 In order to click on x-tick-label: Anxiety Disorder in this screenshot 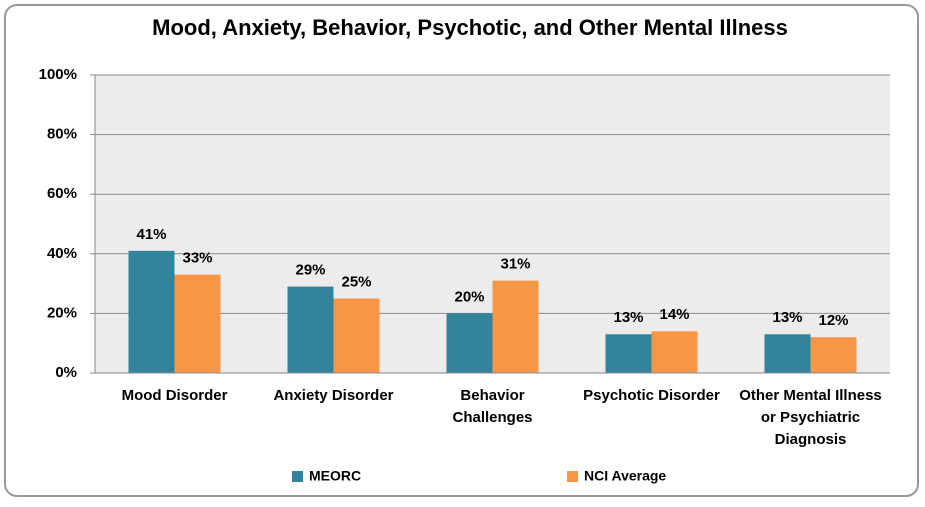, I will do `click(333, 395)`.